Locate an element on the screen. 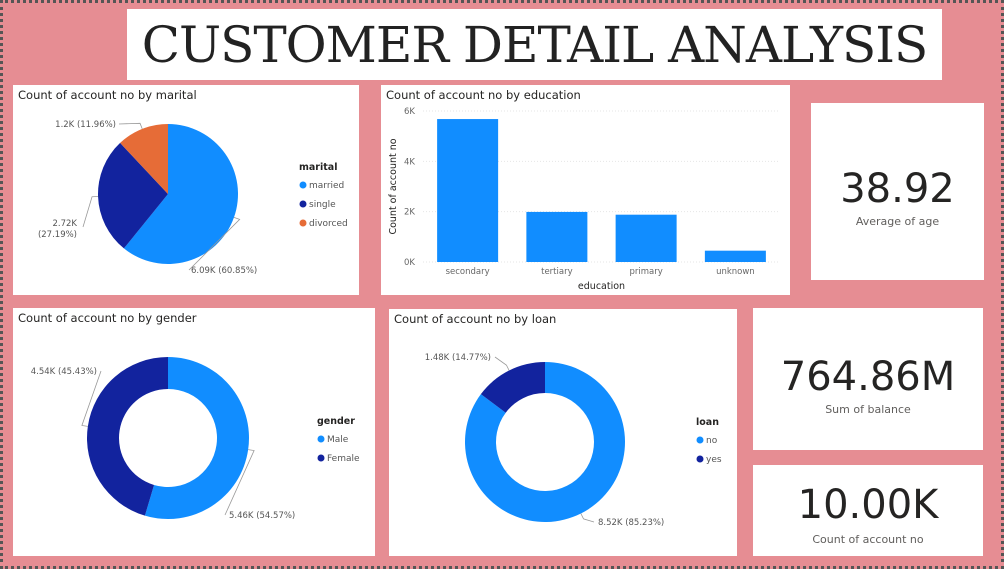  gender-data-label-male: 5.46K (54.57%) is located at coordinates (262, 516).